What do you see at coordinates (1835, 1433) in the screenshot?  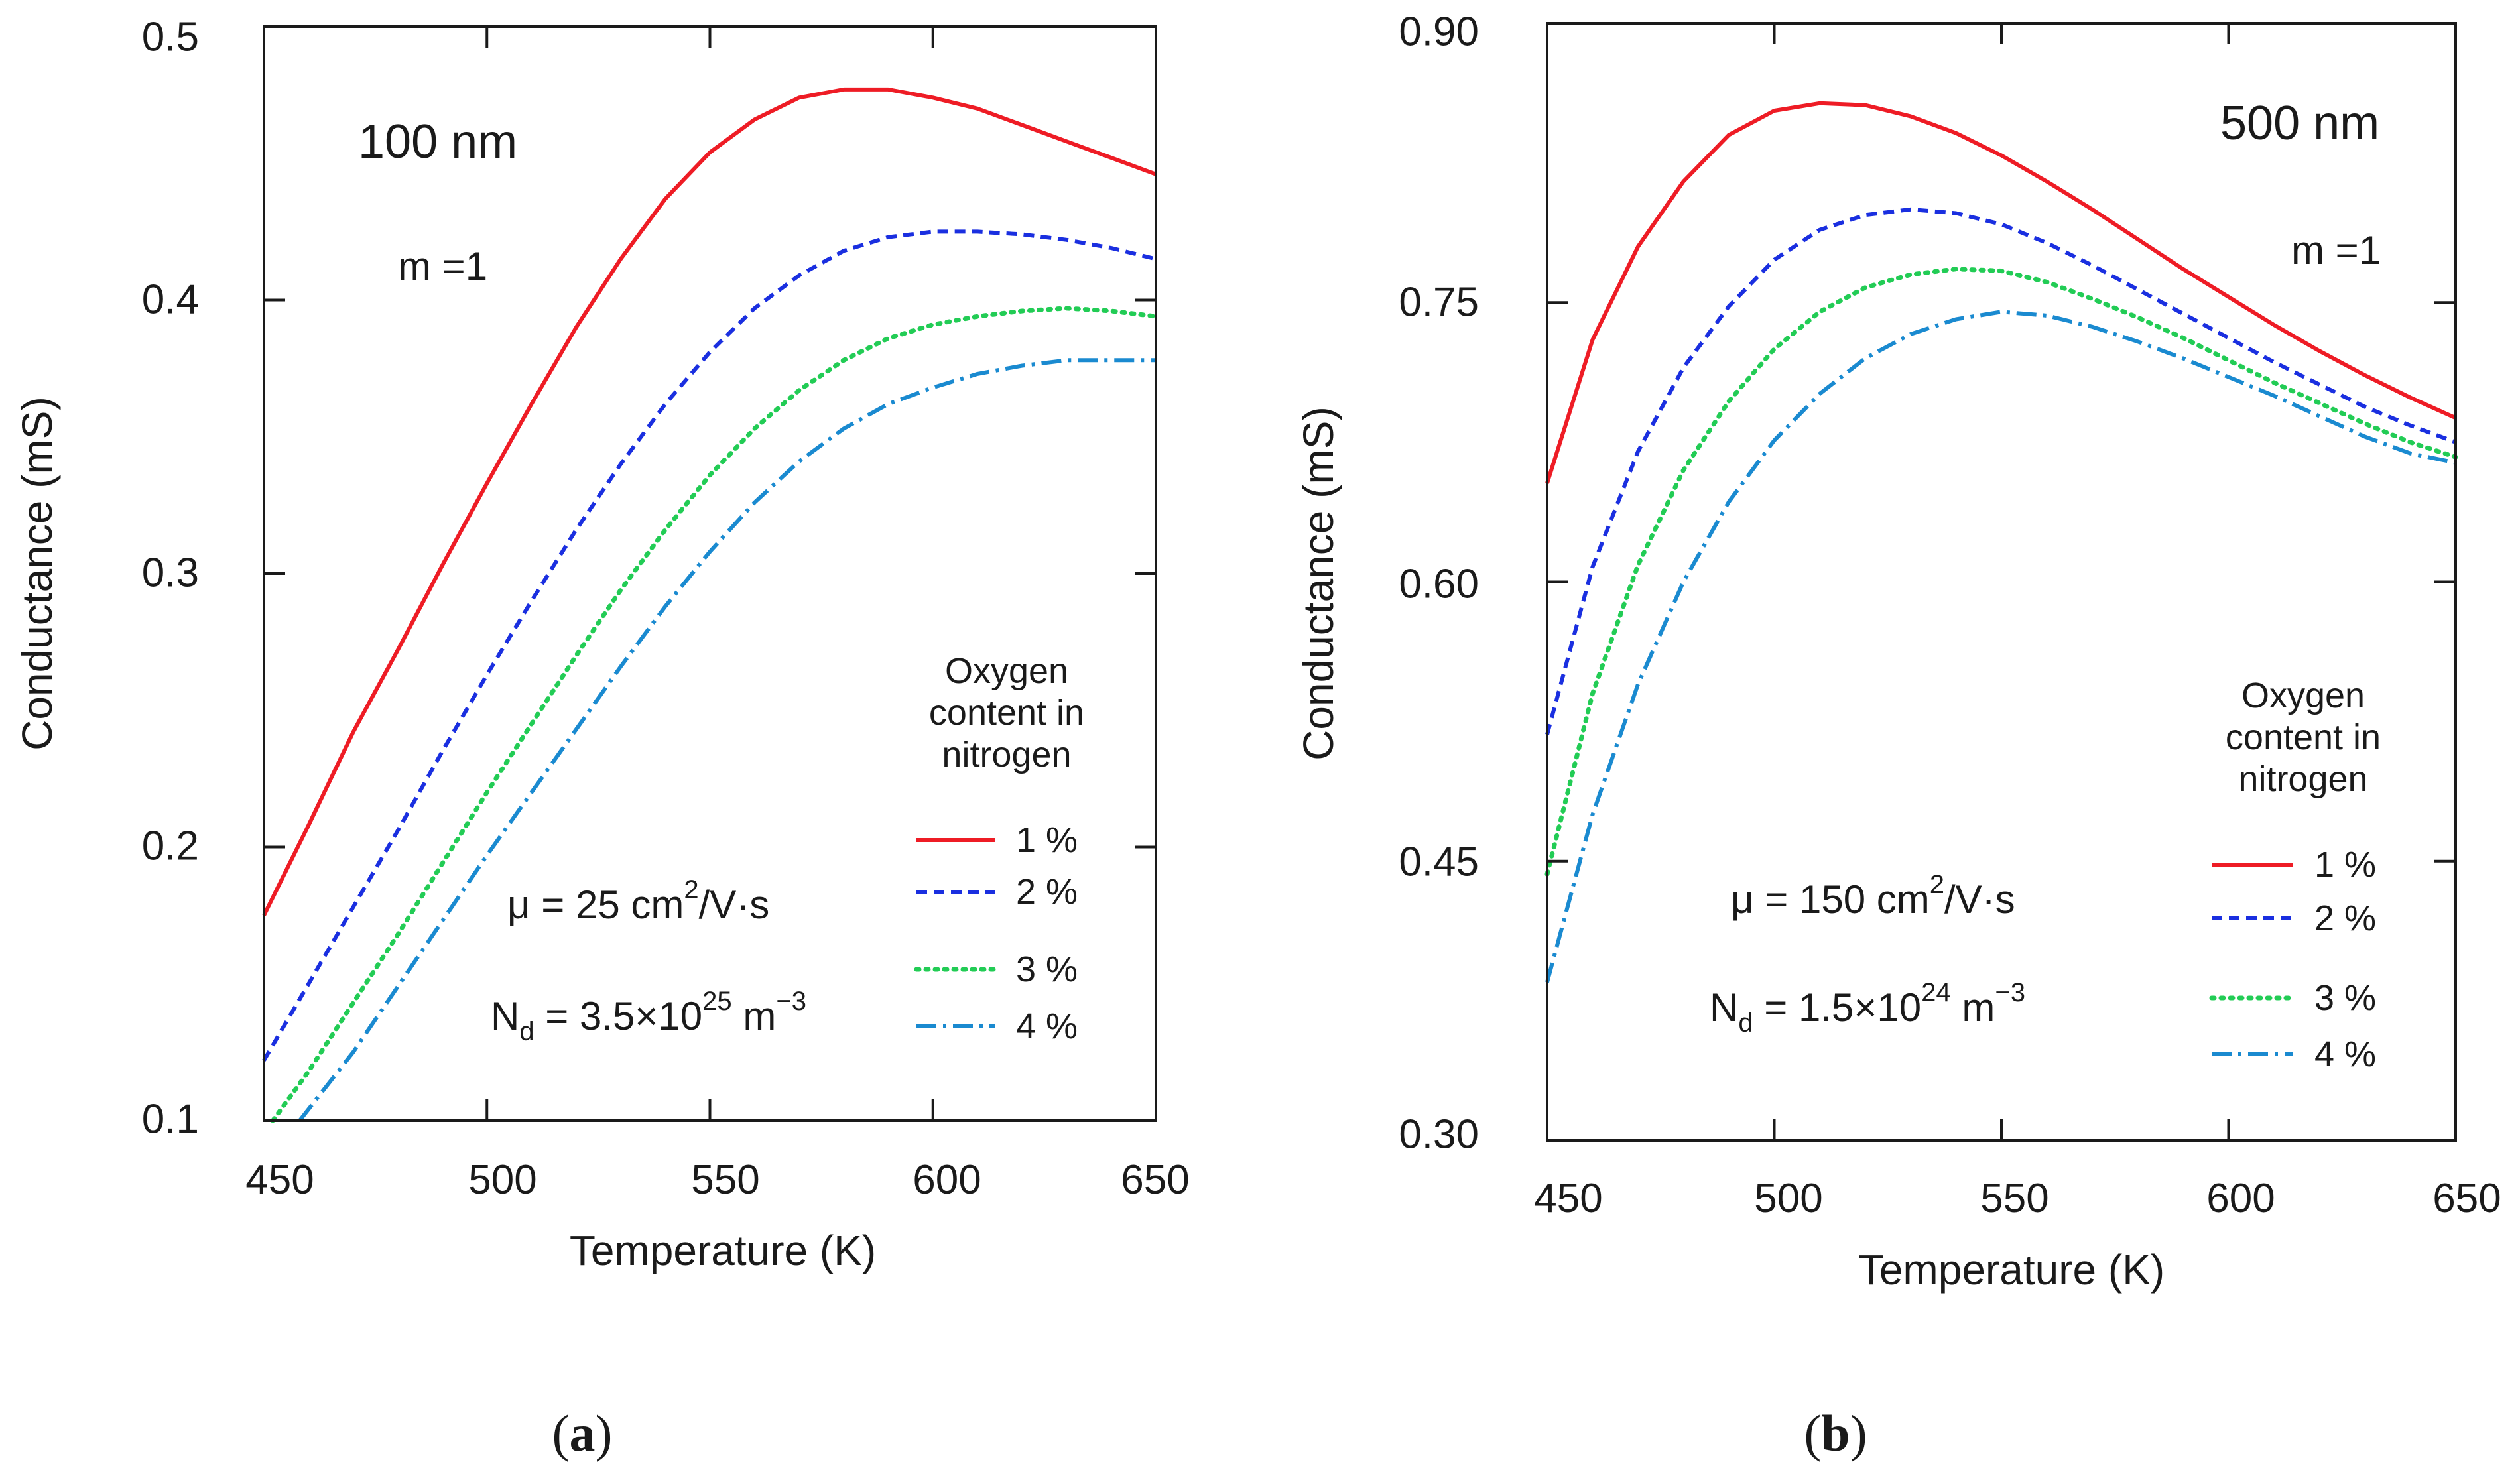 I see `panel-b-label: (b)` at bounding box center [1835, 1433].